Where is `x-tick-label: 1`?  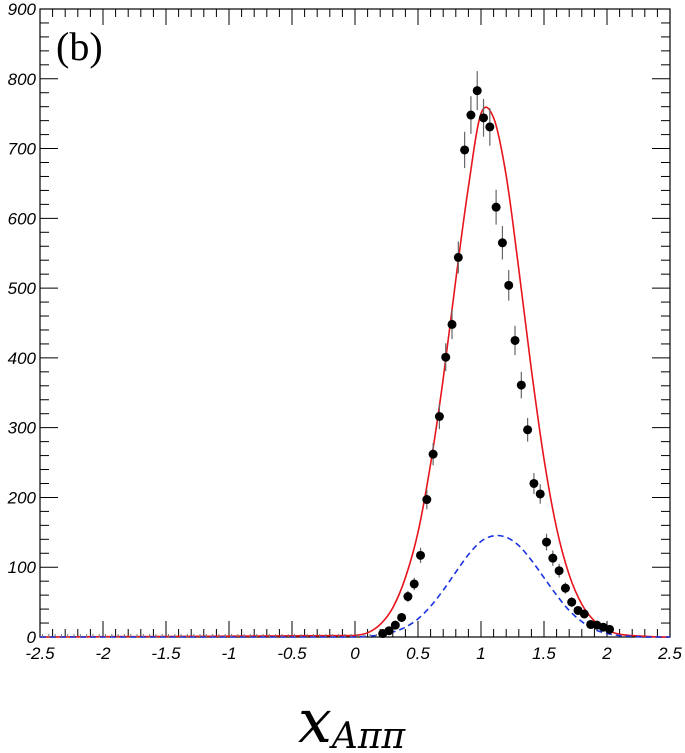
x-tick-label: 1 is located at coordinates (480, 653).